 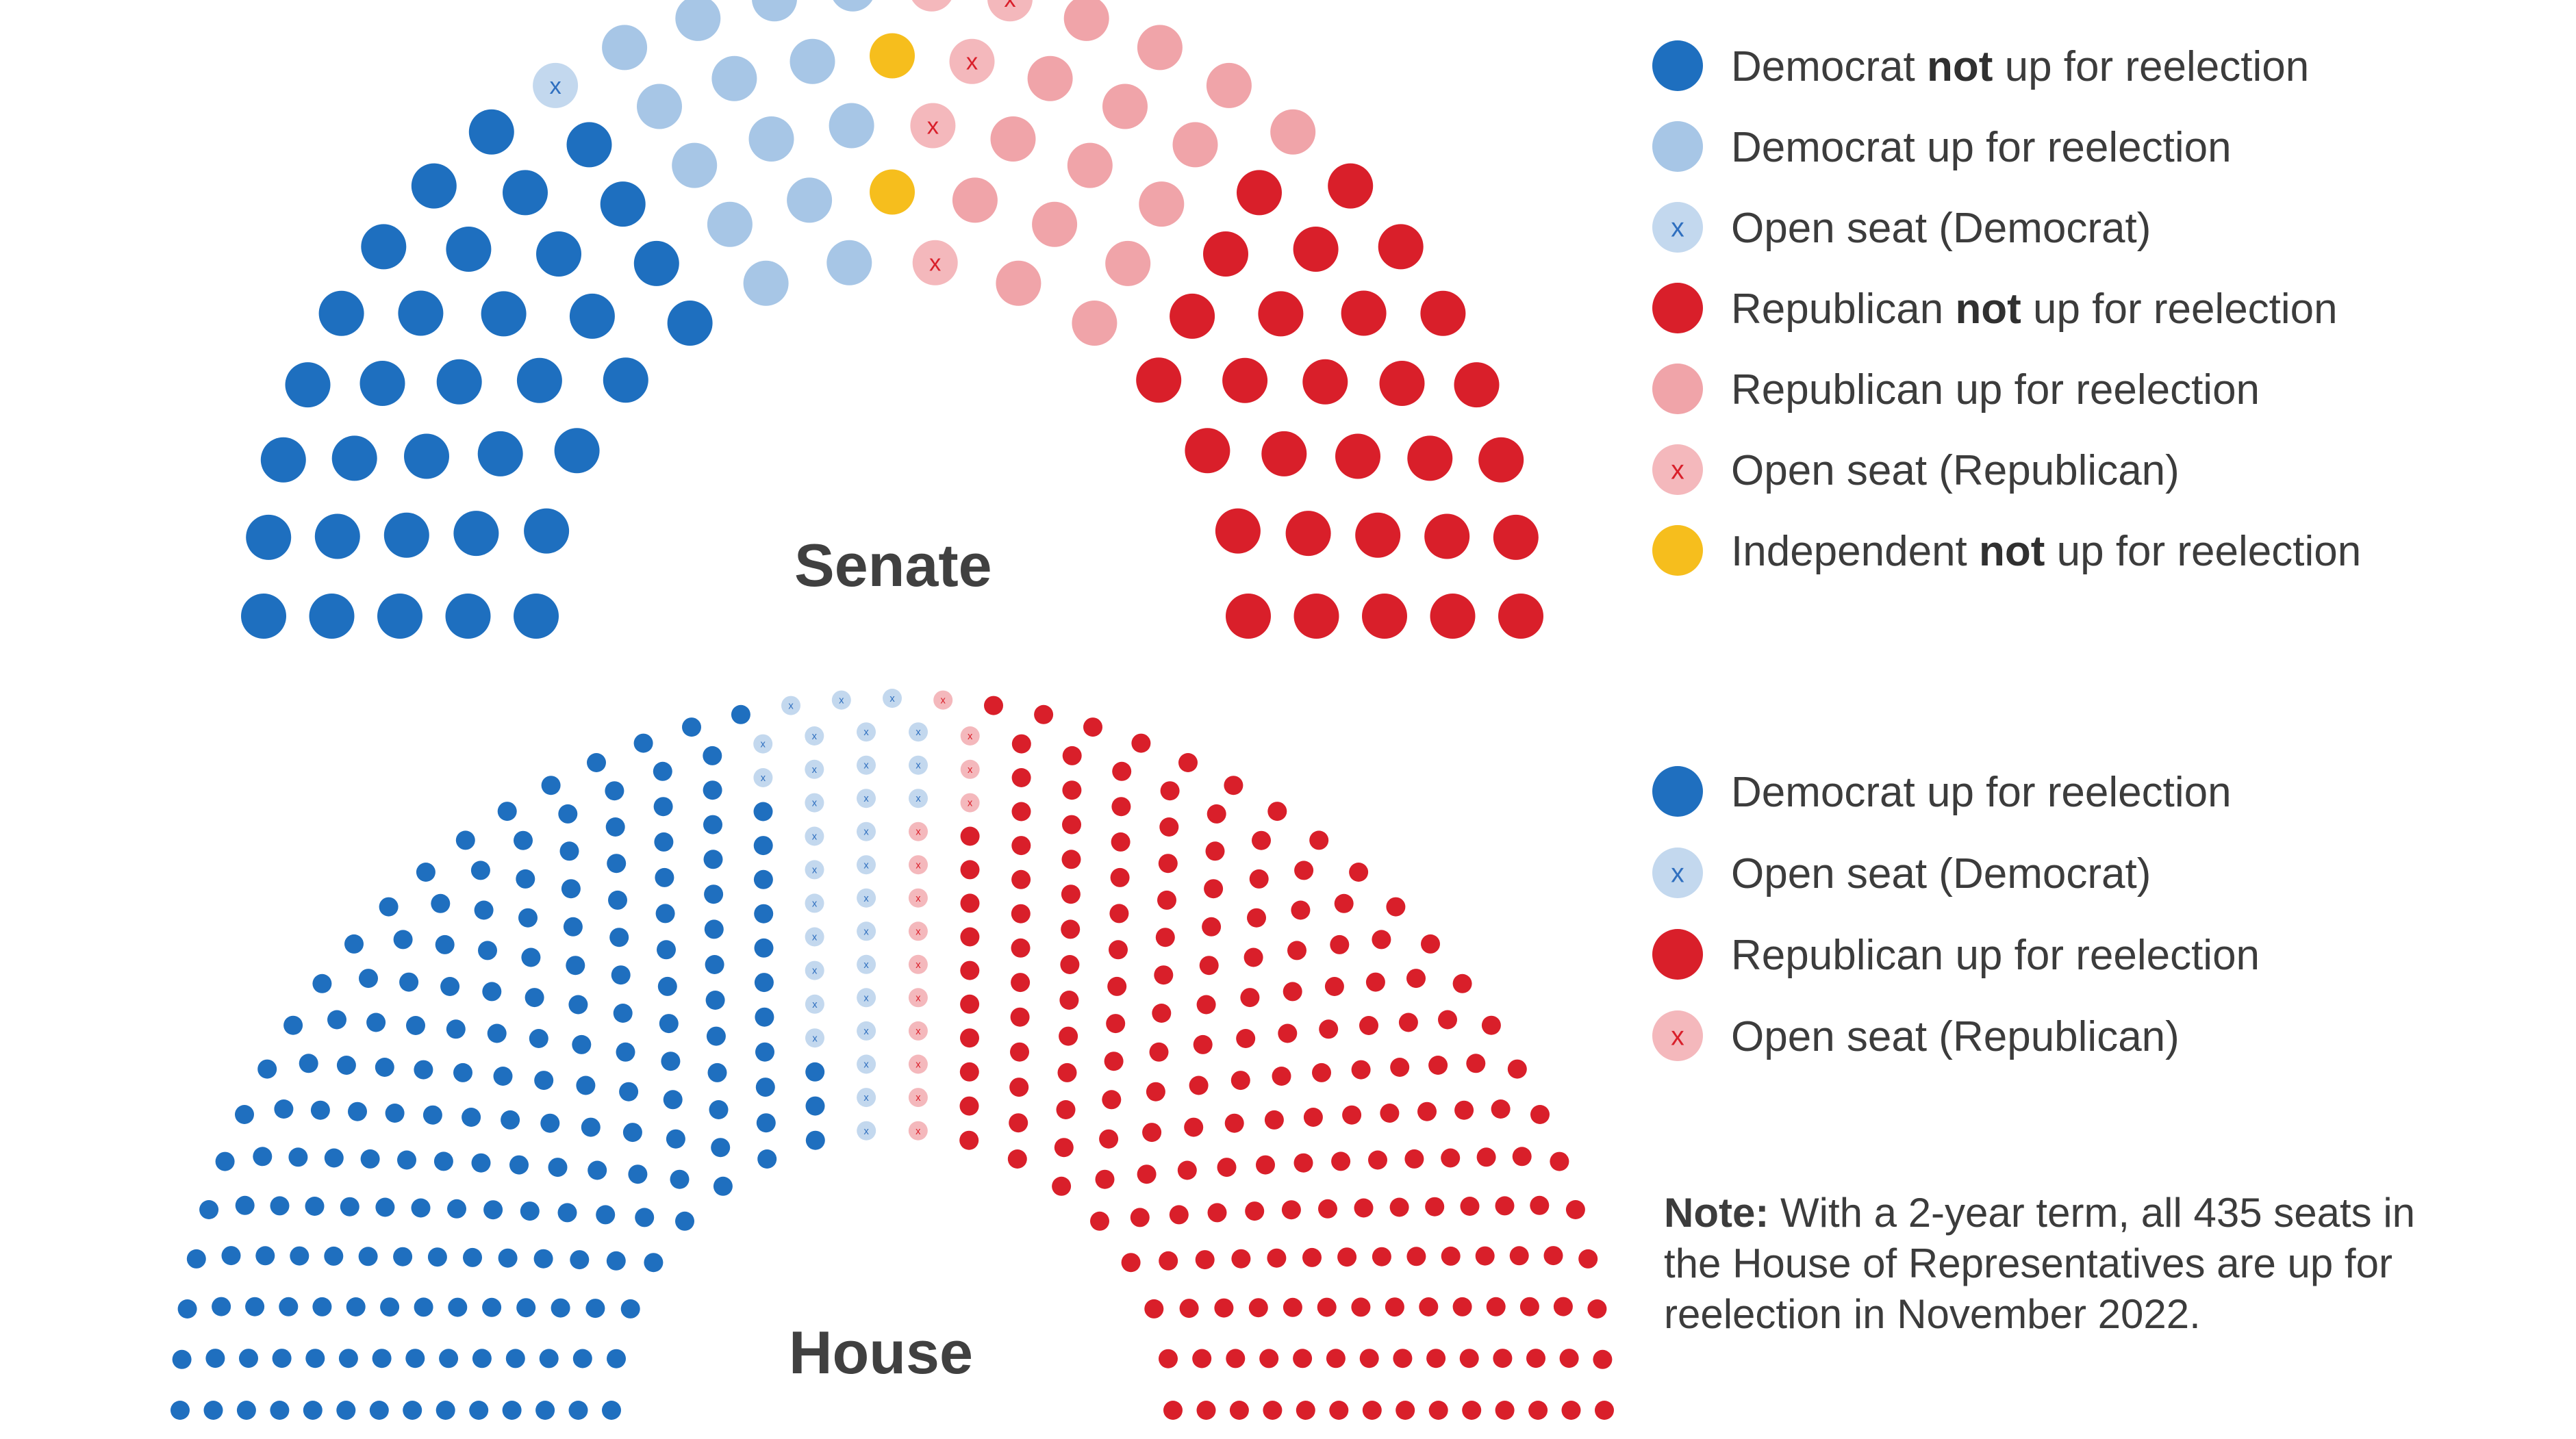 What do you see at coordinates (1678, 65) in the screenshot?
I see `senate-legend-swatch-dem-safe` at bounding box center [1678, 65].